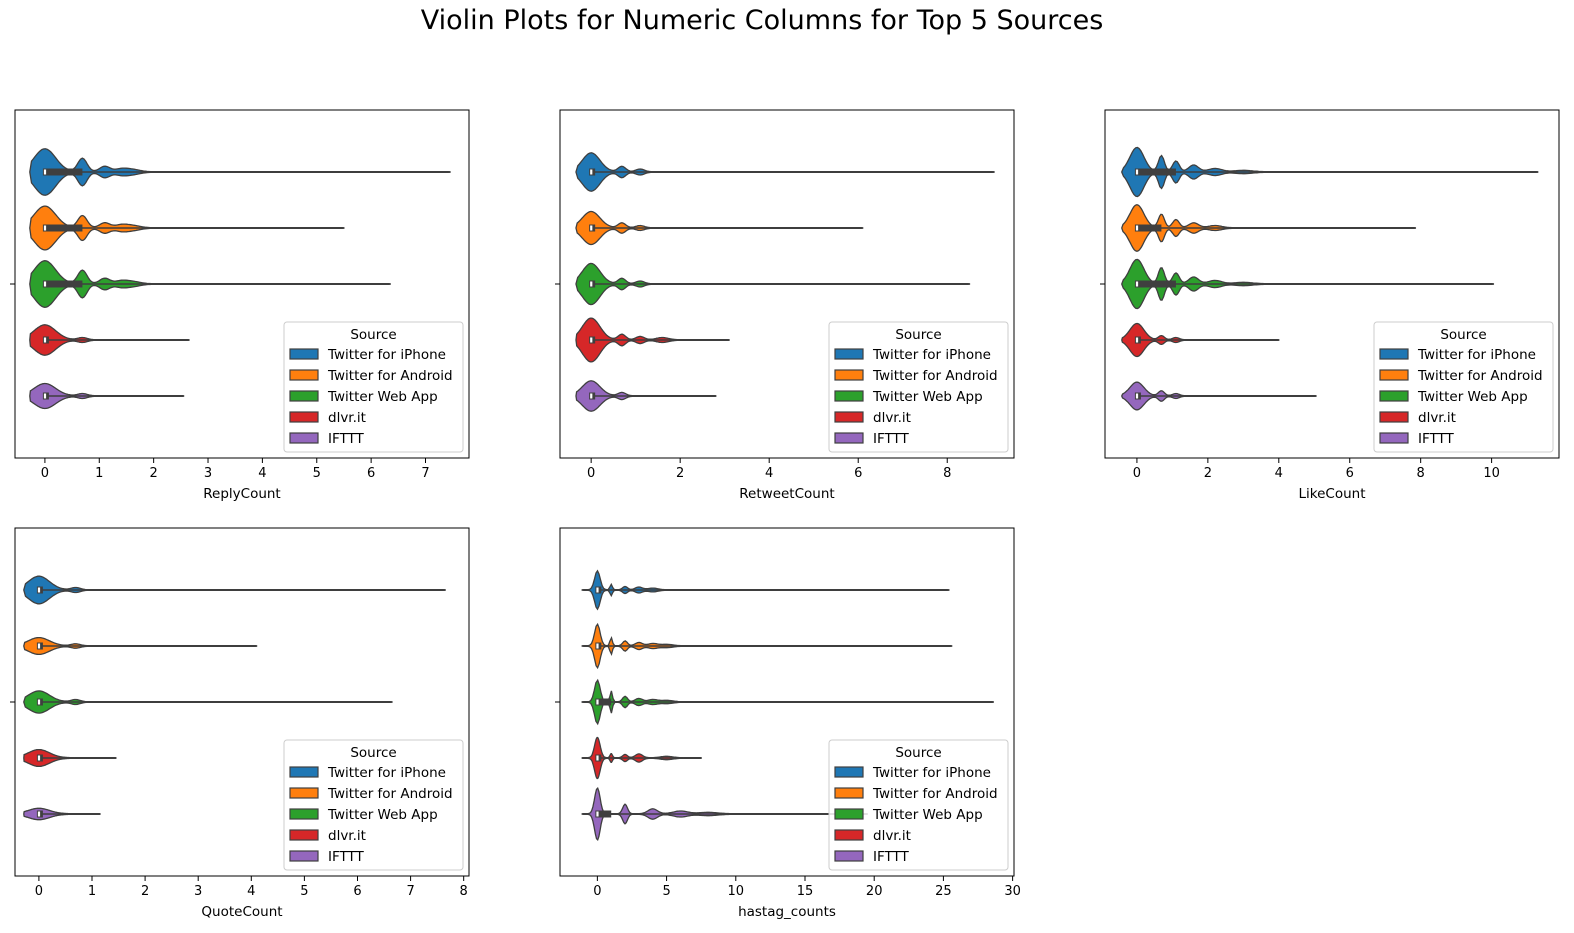  Describe the element at coordinates (198, 891) in the screenshot. I see `x-tick-label: 3` at that location.